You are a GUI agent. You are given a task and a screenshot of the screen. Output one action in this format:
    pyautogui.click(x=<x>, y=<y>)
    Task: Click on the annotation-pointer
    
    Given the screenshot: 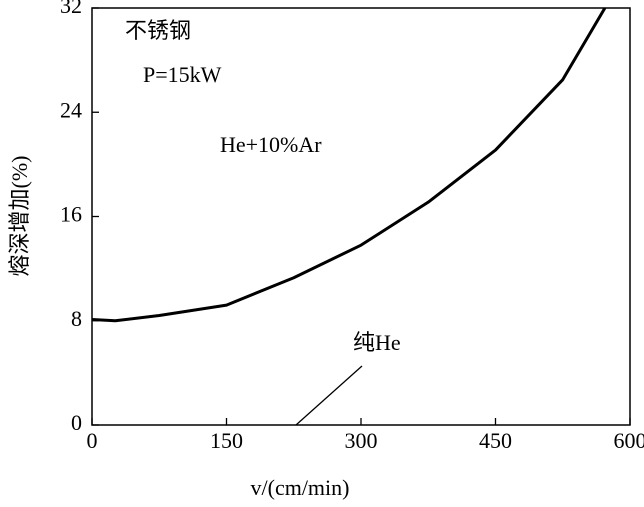 What is the action you would take?
    pyautogui.click(x=329, y=395)
    